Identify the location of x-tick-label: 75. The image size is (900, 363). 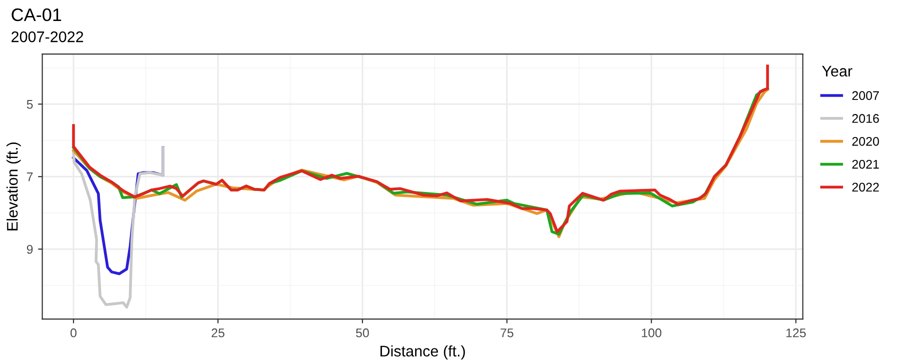
(507, 333).